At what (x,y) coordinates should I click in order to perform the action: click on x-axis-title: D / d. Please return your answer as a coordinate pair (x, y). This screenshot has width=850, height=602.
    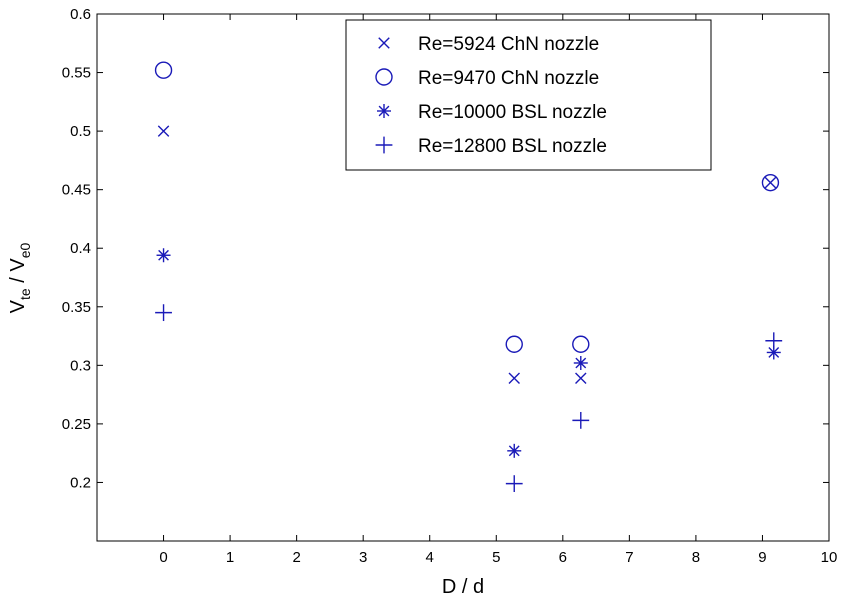
    Looking at the image, I should click on (463, 587).